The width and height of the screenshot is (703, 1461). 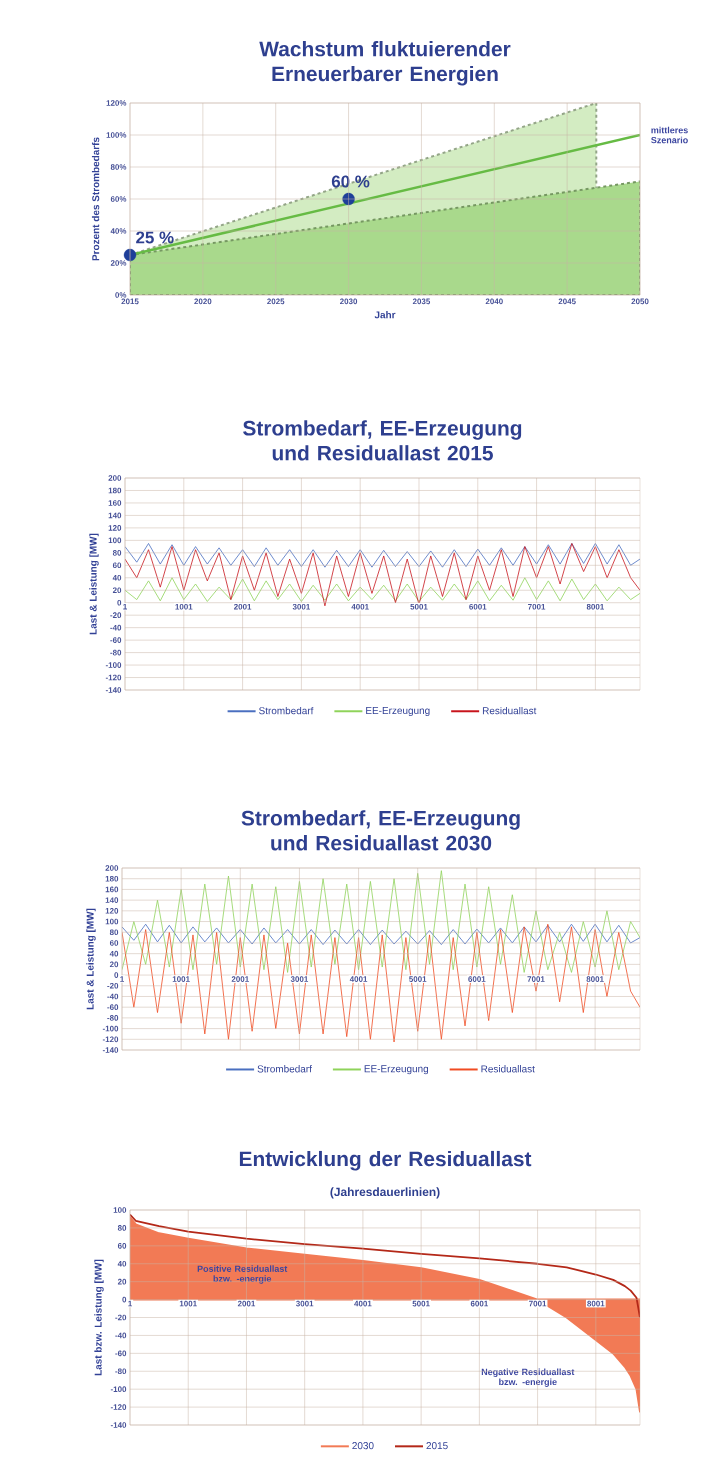 What do you see at coordinates (99, 1317) in the screenshot?
I see `y-axis-title: Last bzw. Leistung [MW]` at bounding box center [99, 1317].